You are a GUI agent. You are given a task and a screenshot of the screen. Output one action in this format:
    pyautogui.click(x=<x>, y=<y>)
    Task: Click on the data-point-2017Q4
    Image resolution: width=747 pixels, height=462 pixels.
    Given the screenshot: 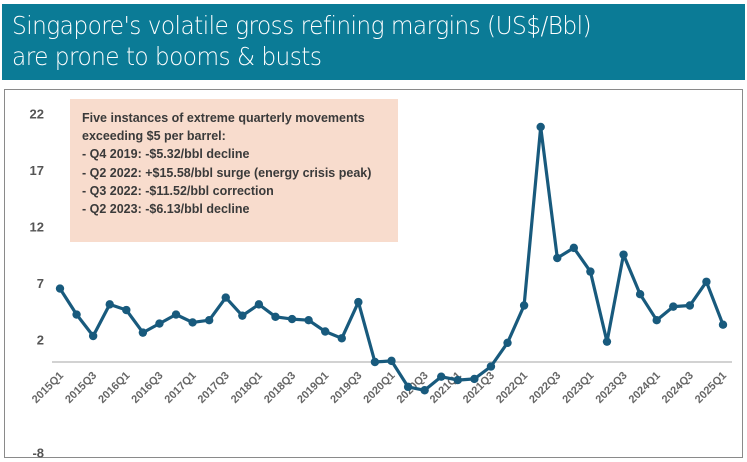 What is the action you would take?
    pyautogui.click(x=242, y=315)
    